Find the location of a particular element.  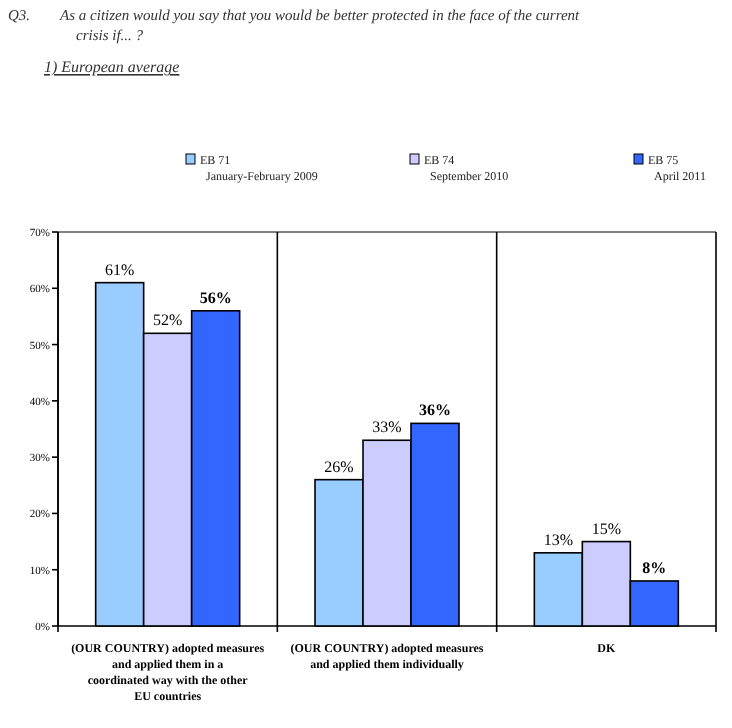

data-label: 8% is located at coordinates (654, 567).